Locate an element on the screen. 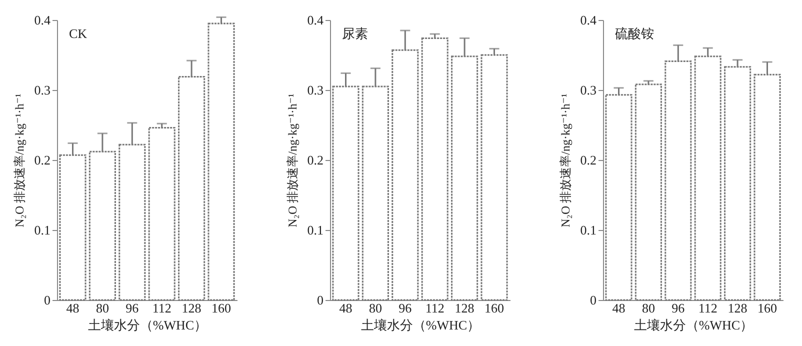 The width and height of the screenshot is (802, 346). chart-title: 硫酸铵 is located at coordinates (634, 33).